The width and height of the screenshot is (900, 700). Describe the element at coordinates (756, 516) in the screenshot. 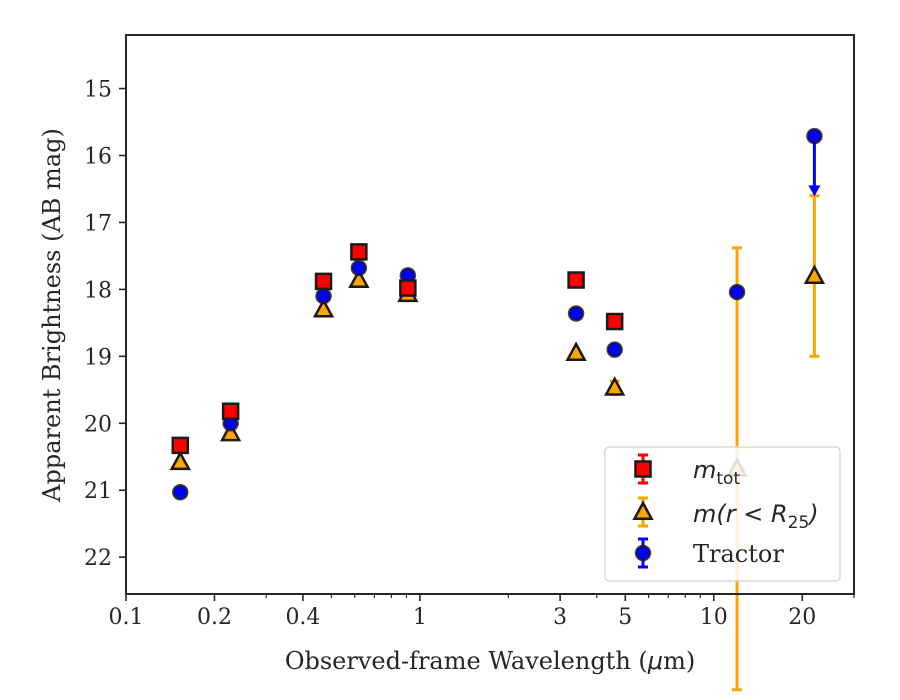

I see `legend-label-mr25: m(r < R25)` at that location.